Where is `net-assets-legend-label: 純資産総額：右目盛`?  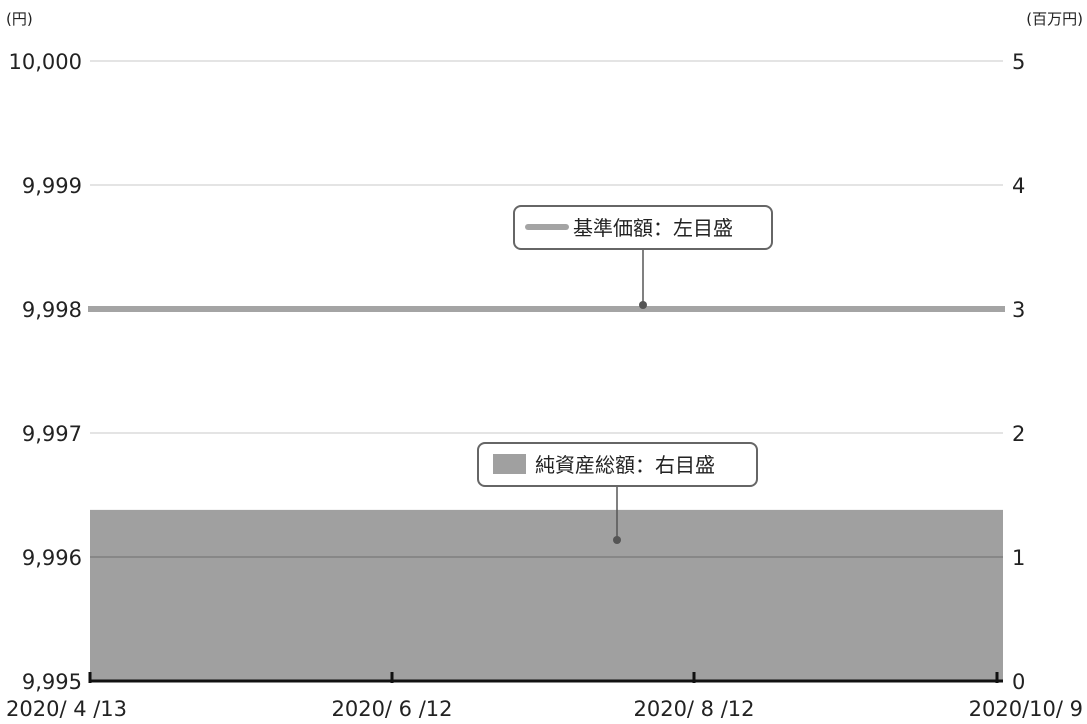 net-assets-legend-label: 純資産総額：右目盛 is located at coordinates (625, 465).